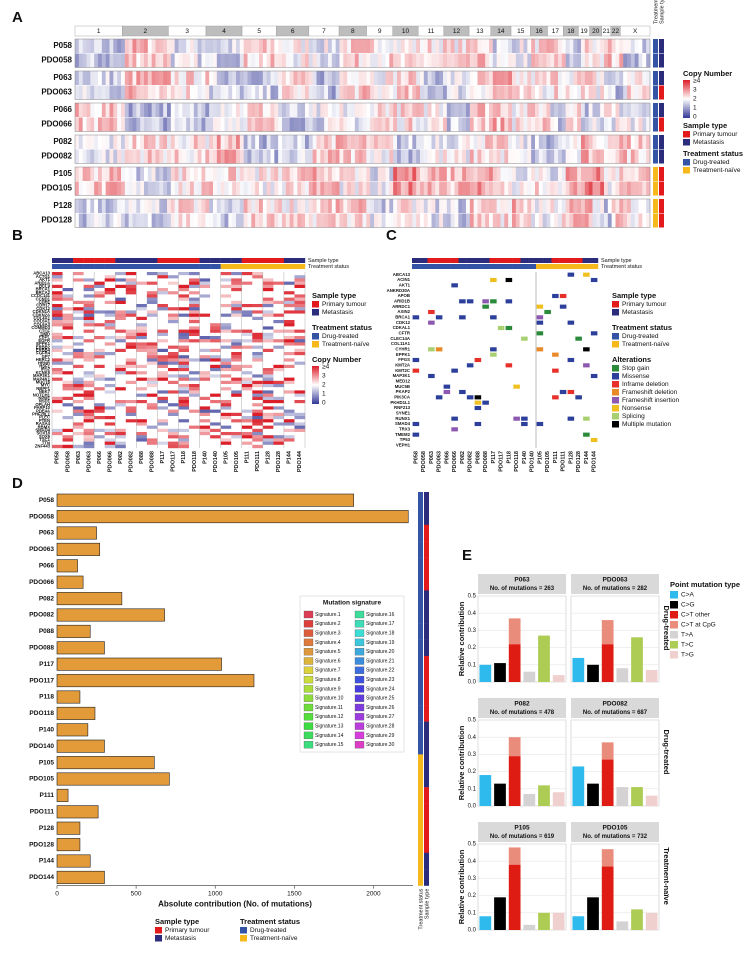 Image resolution: width=750 pixels, height=955 pixels. Describe the element at coordinates (187, 930) in the screenshot. I see `legend-label: Primary tumour` at that location.